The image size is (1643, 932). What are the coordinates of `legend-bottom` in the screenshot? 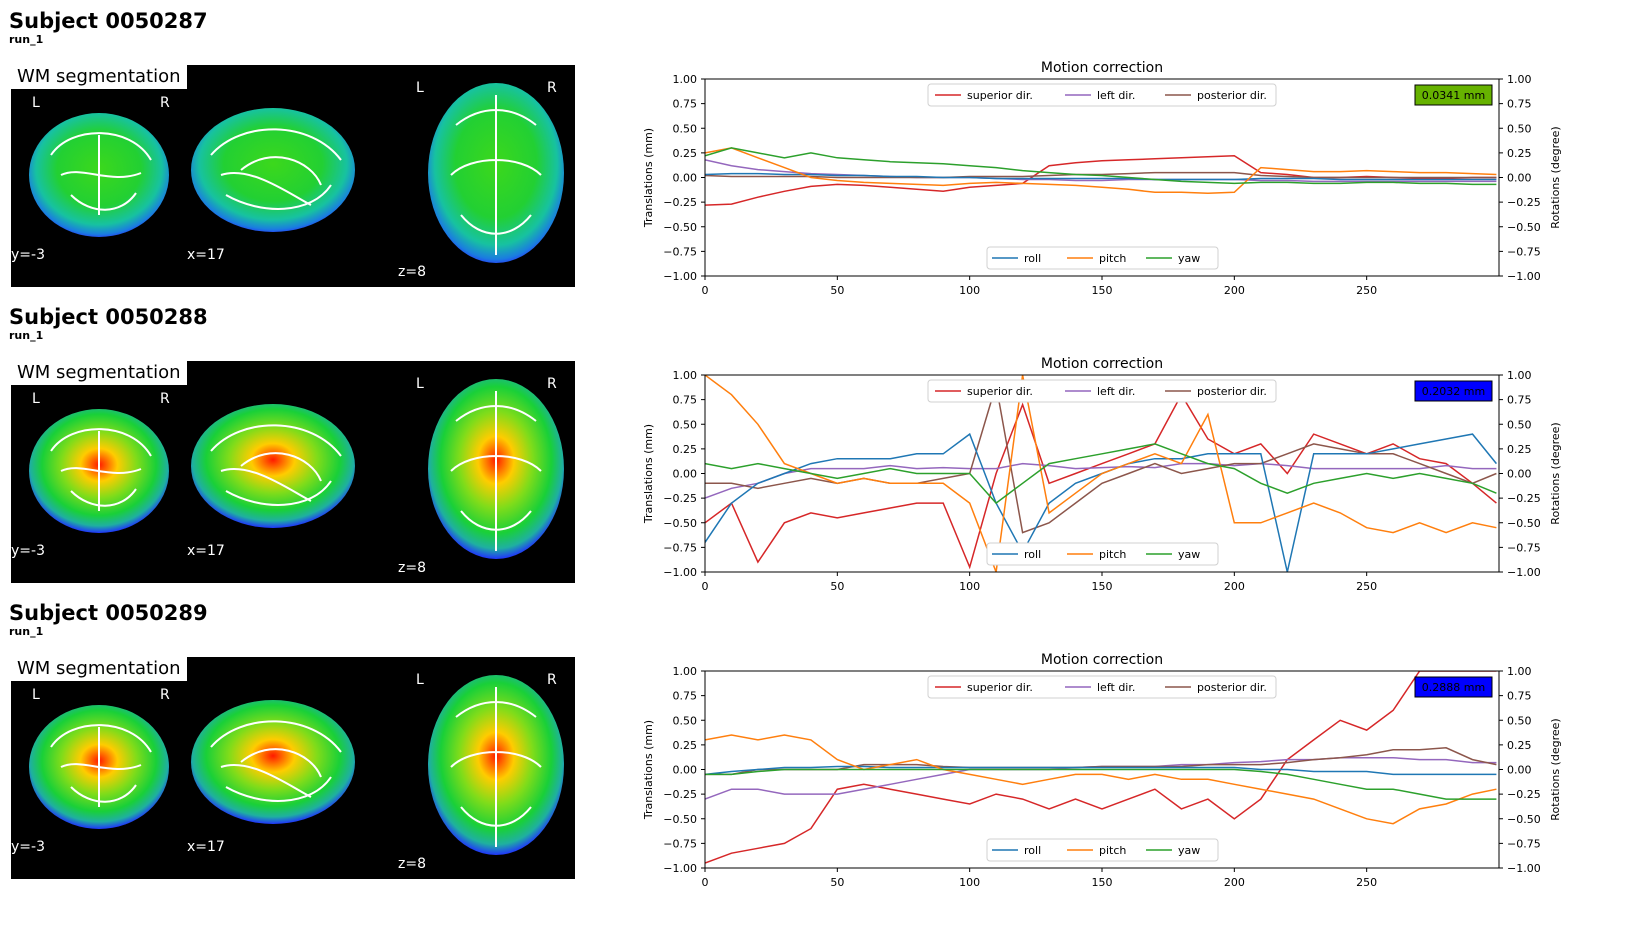 It's located at (1102, 850).